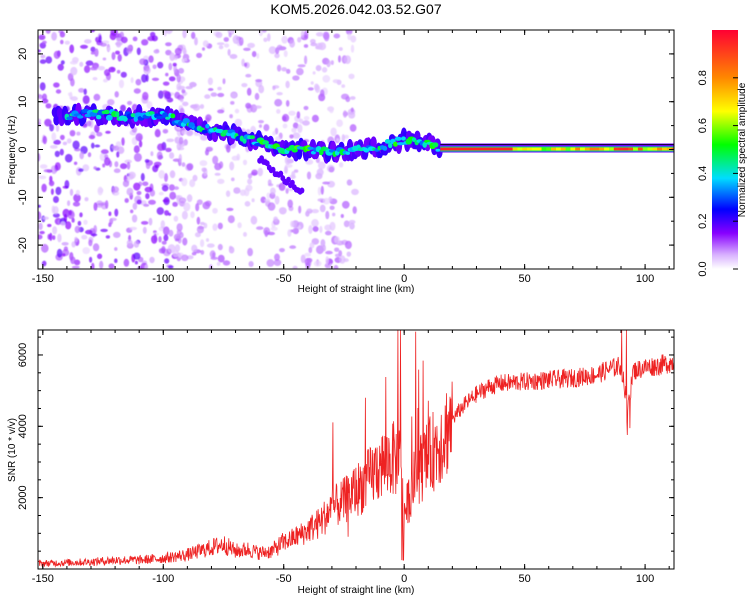 Image resolution: width=750 pixels, height=600 pixels. I want to click on colorbar-tick-label: 0.8, so click(703, 77).